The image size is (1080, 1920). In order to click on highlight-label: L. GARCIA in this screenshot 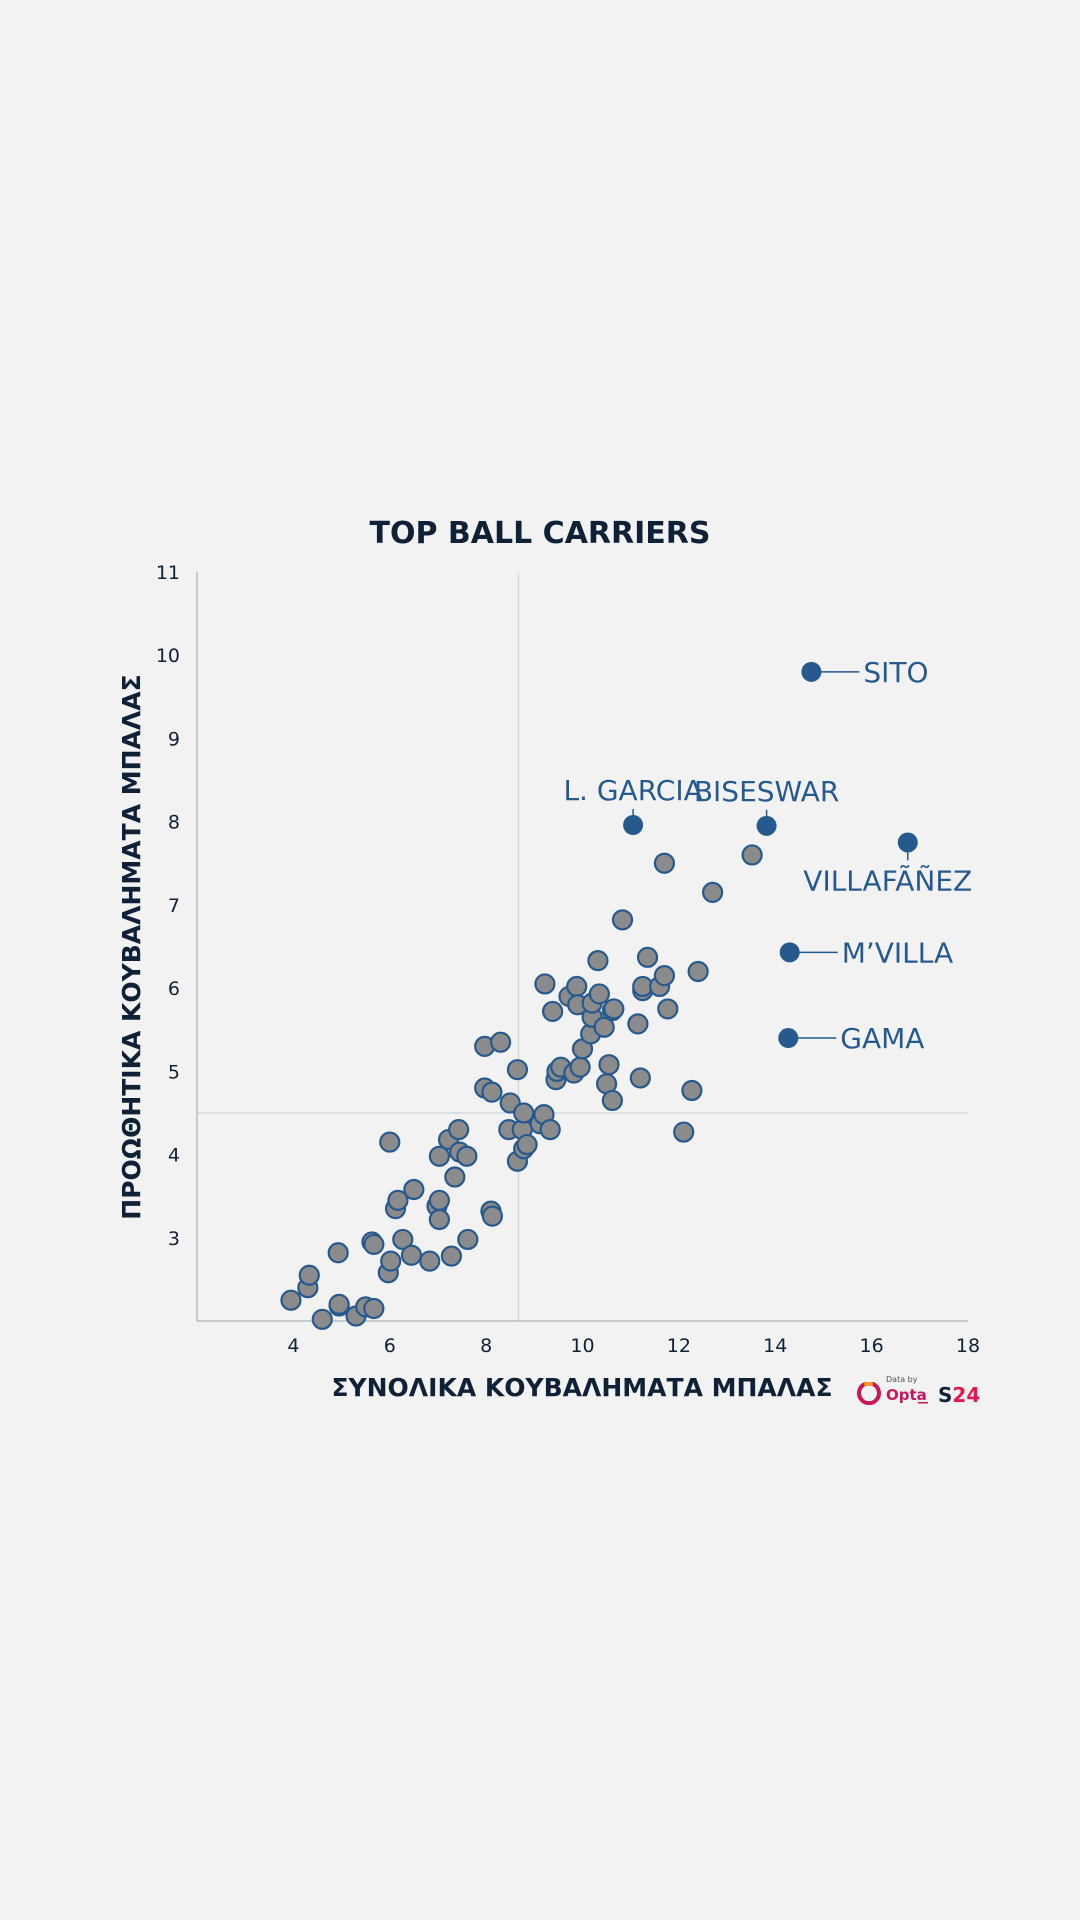, I will do `click(632, 790)`.